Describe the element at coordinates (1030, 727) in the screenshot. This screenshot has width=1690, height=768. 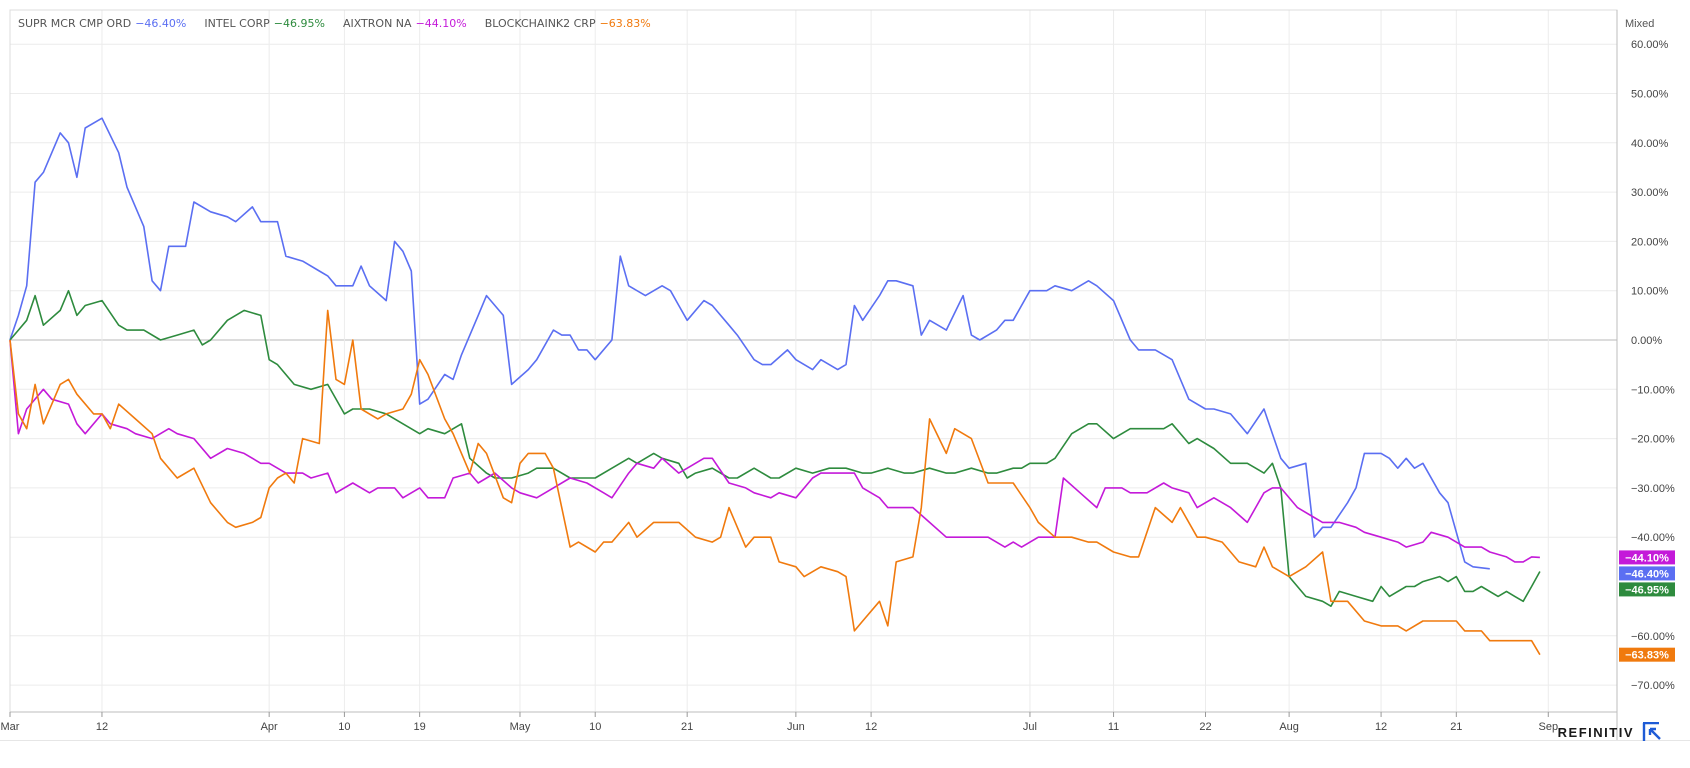
I see `x-tick-label: Jul` at that location.